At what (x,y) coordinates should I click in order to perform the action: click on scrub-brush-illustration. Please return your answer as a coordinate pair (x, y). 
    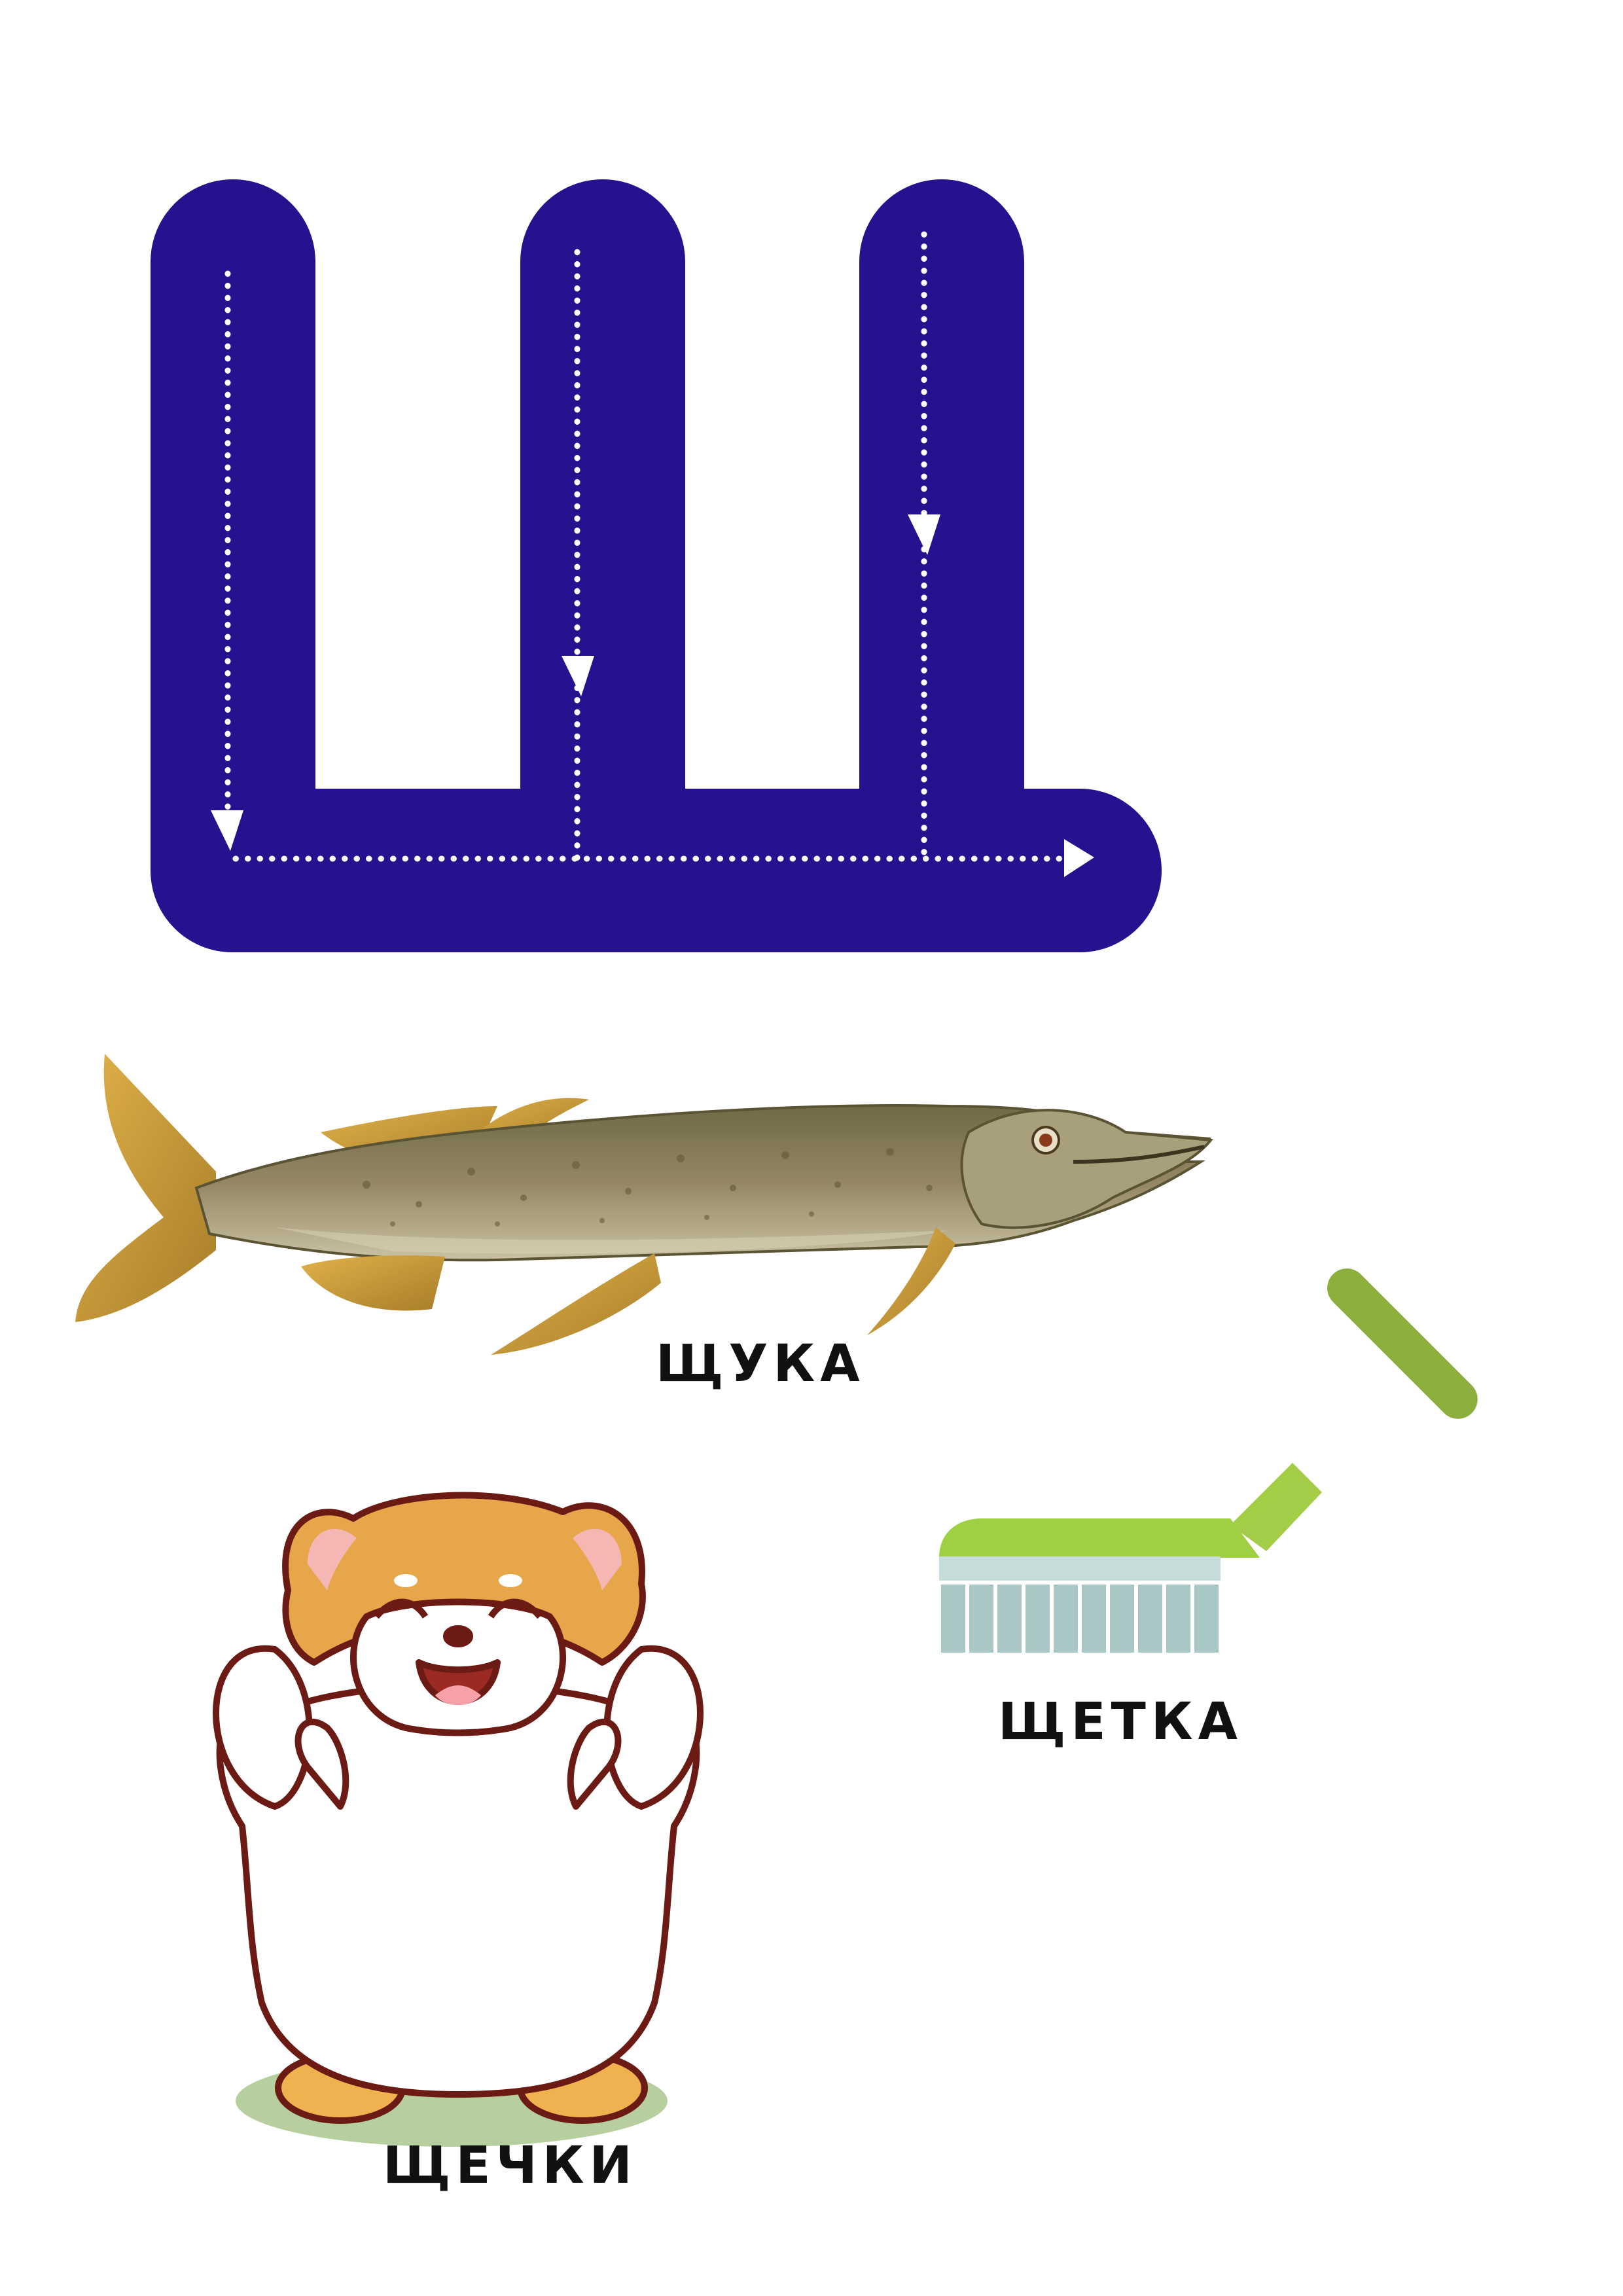
    Looking at the image, I should click on (1207, 1462).